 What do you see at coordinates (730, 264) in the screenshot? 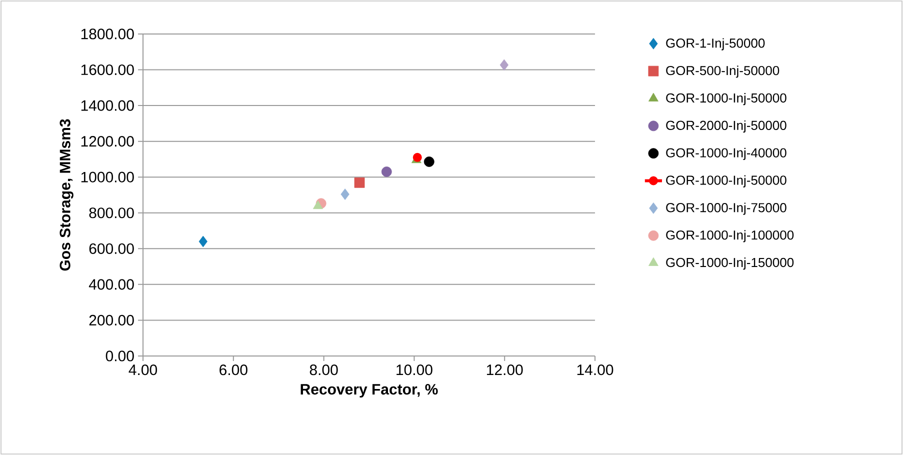
I see `legend-label: GOR-1000-Inj-150000` at bounding box center [730, 264].